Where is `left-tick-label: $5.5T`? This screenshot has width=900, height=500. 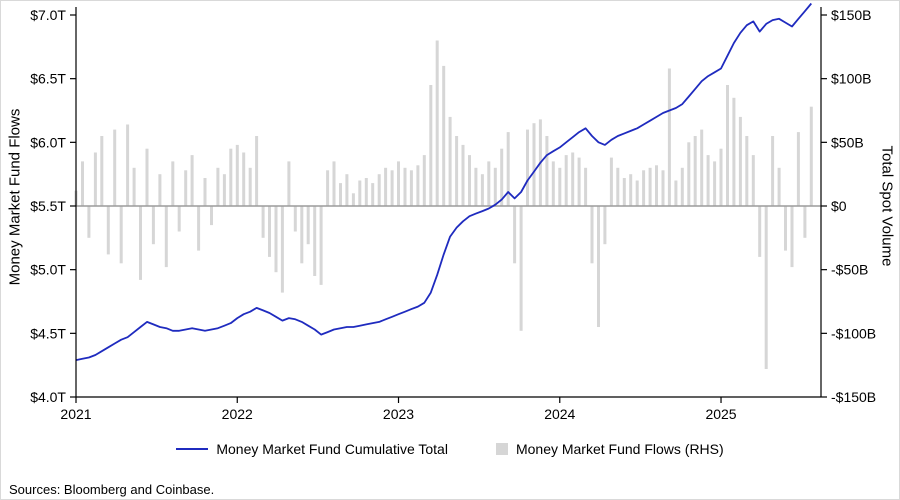
left-tick-label: $5.5T is located at coordinates (48, 206).